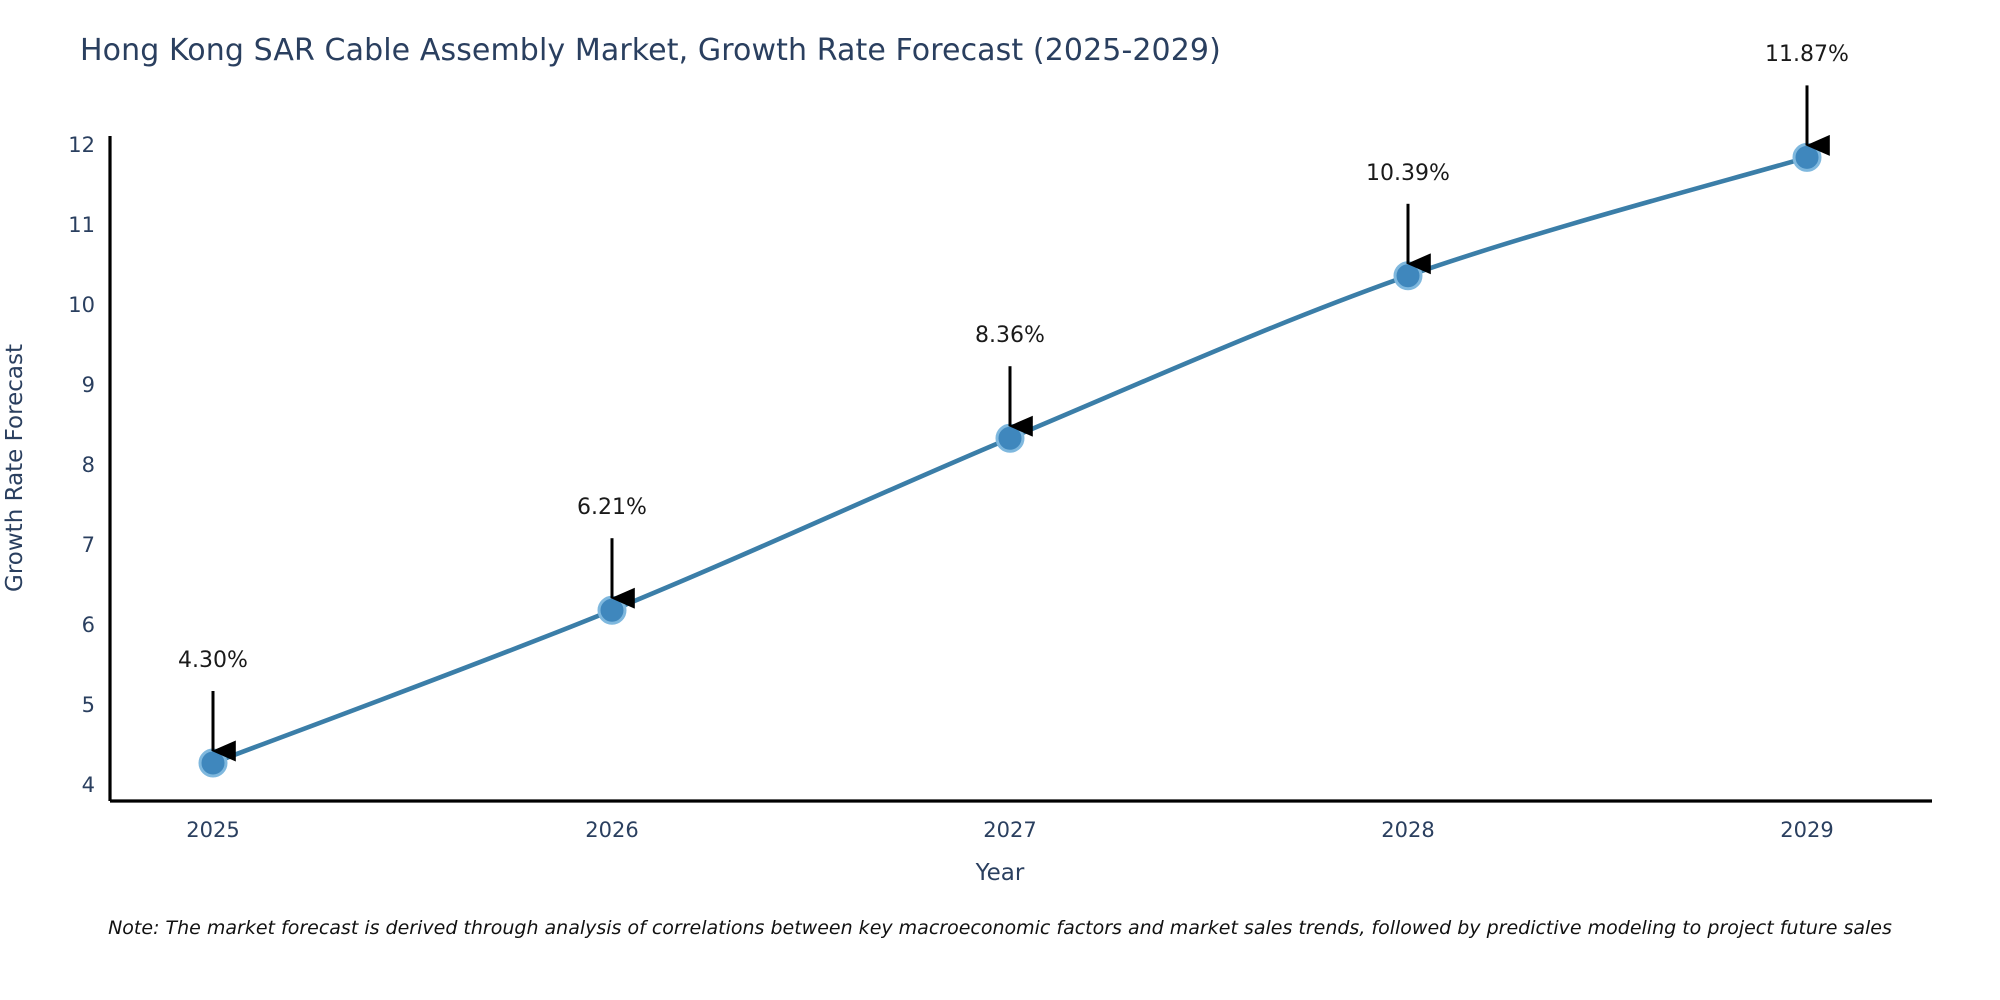 This screenshot has width=2000, height=1000. Describe the element at coordinates (1010, 830) in the screenshot. I see `x-tick-label: 2027` at that location.